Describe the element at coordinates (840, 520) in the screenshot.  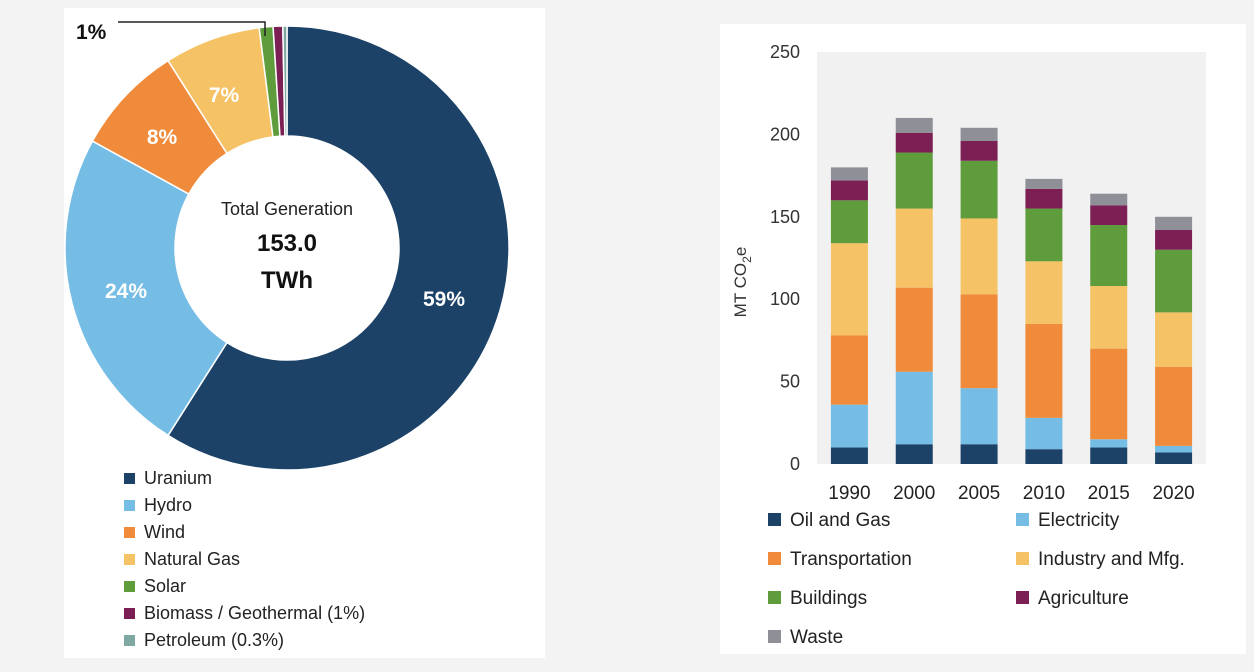
I see `legend-label-oil-and-gas: Oil and Gas` at that location.